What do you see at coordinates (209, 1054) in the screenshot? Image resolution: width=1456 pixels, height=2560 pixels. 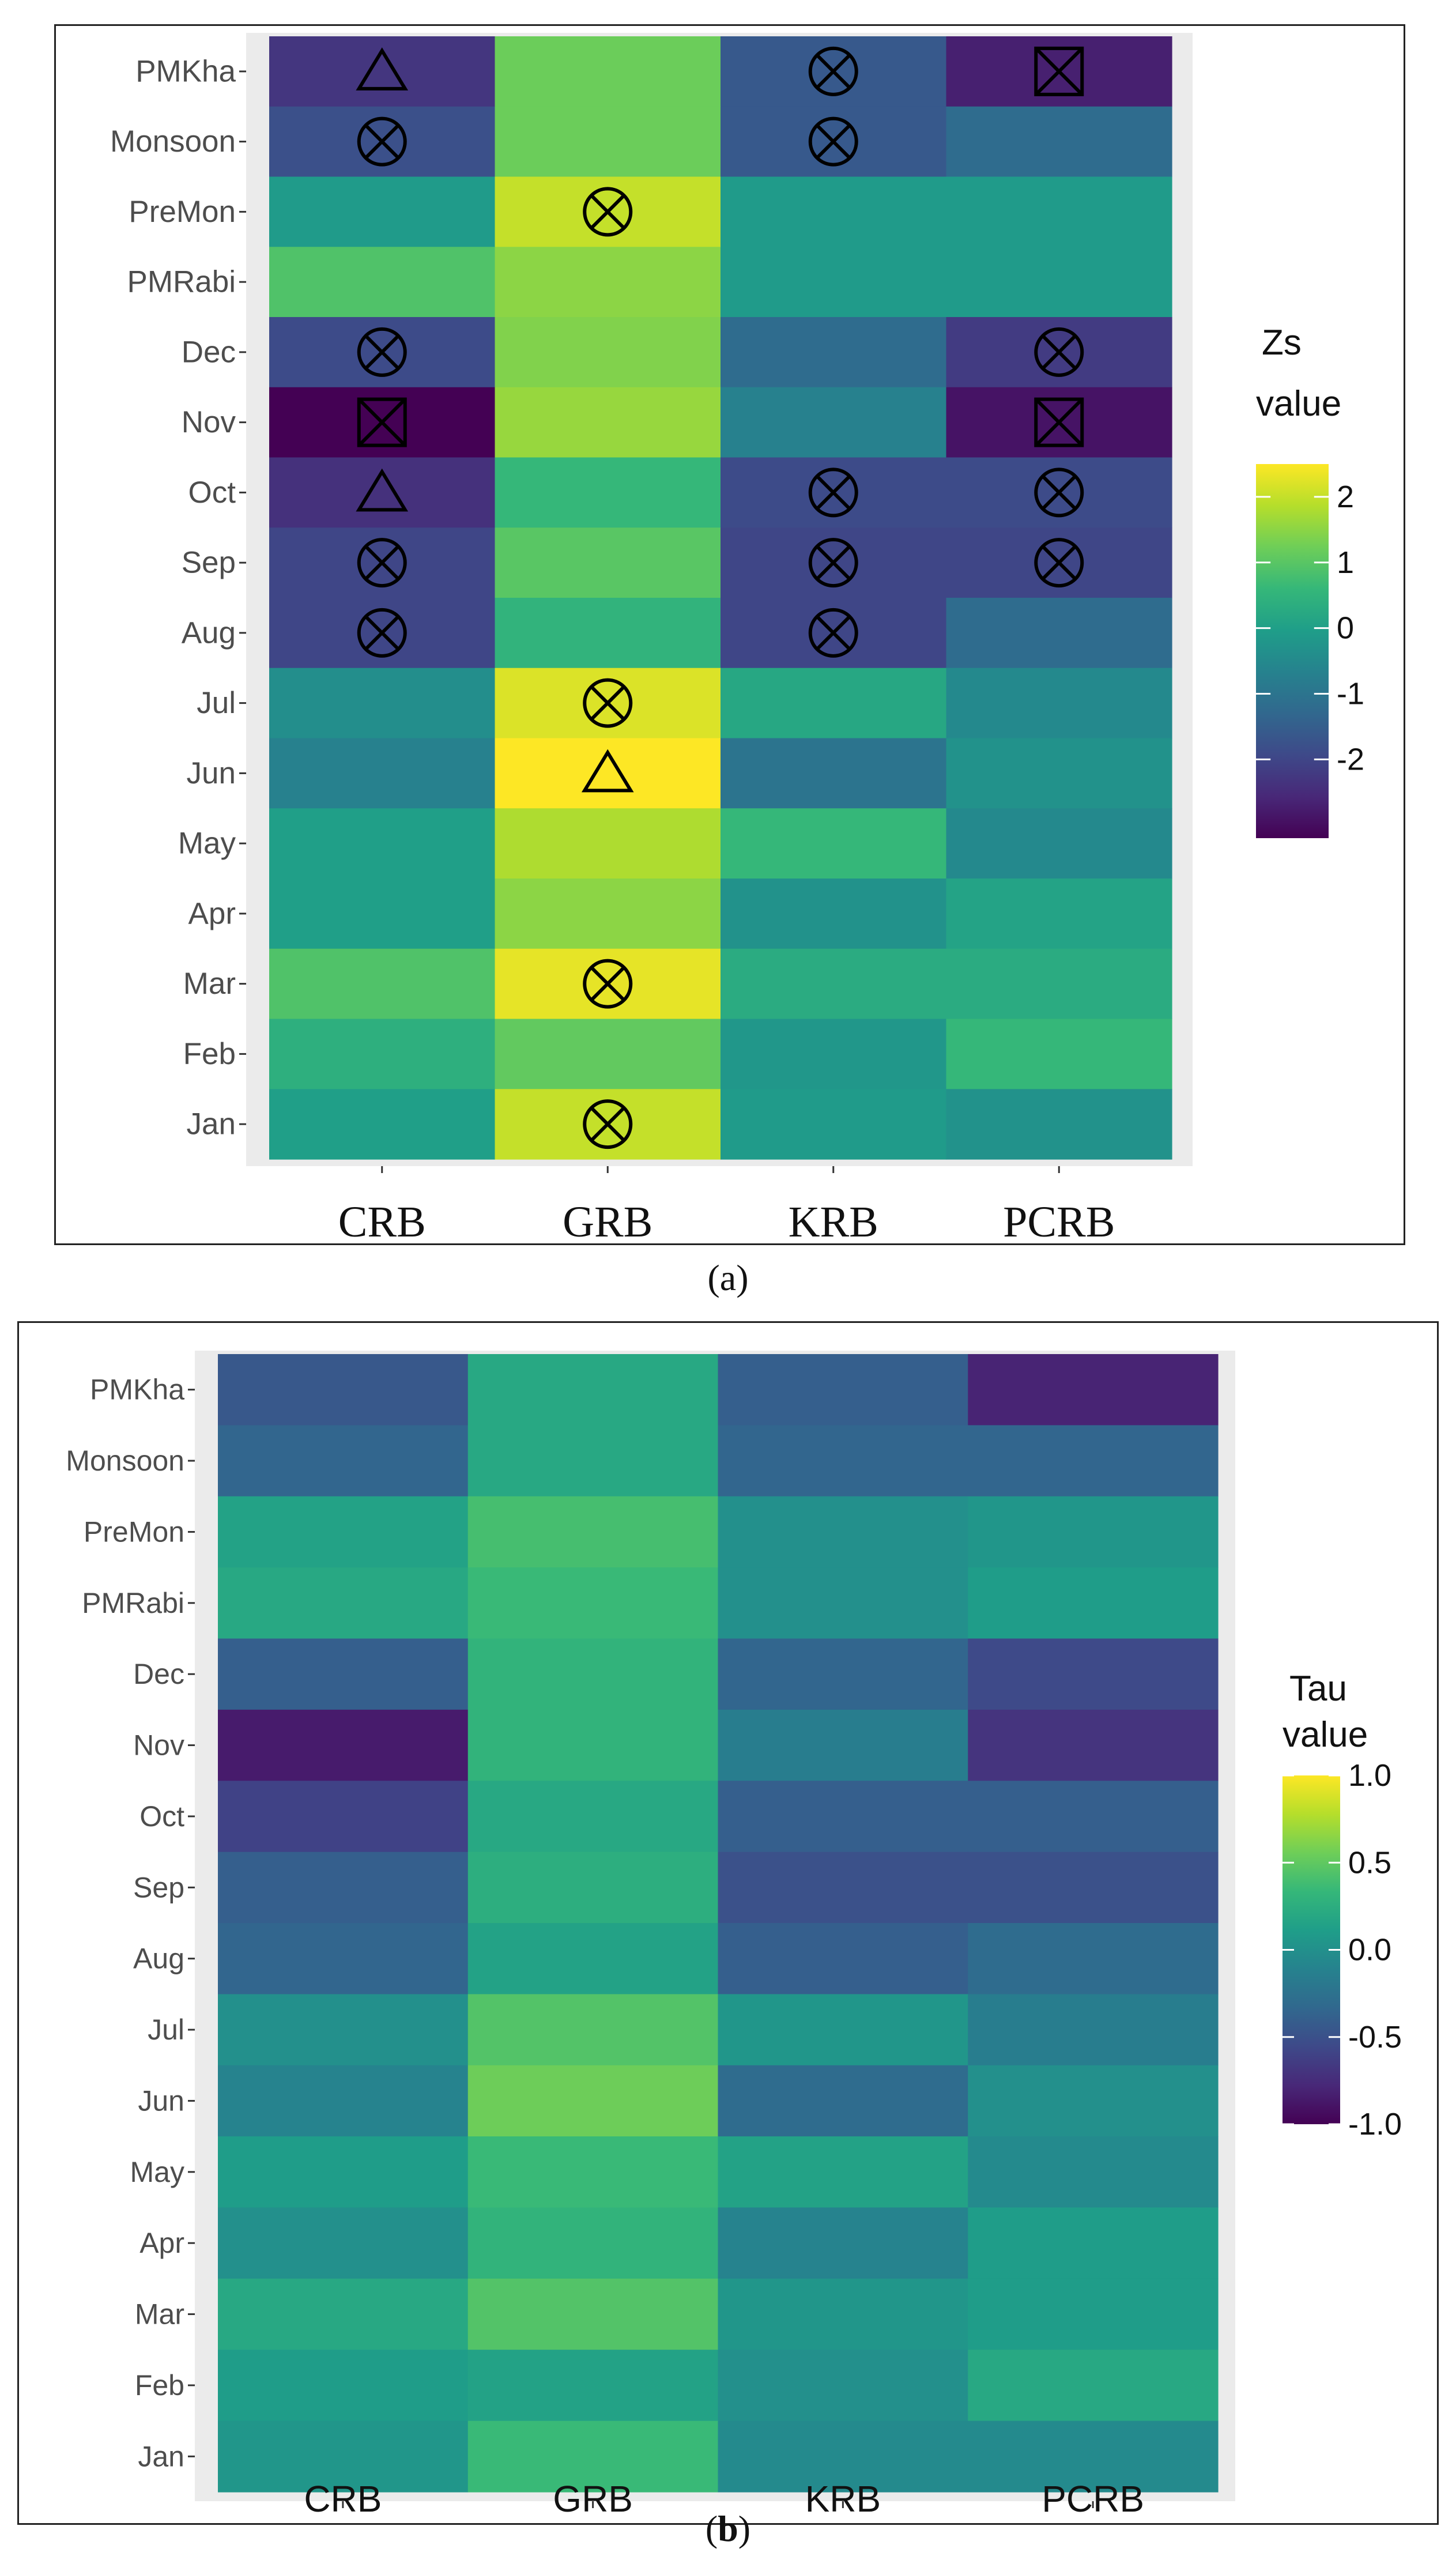 I see `y-tick-label-a-feb: Feb` at bounding box center [209, 1054].